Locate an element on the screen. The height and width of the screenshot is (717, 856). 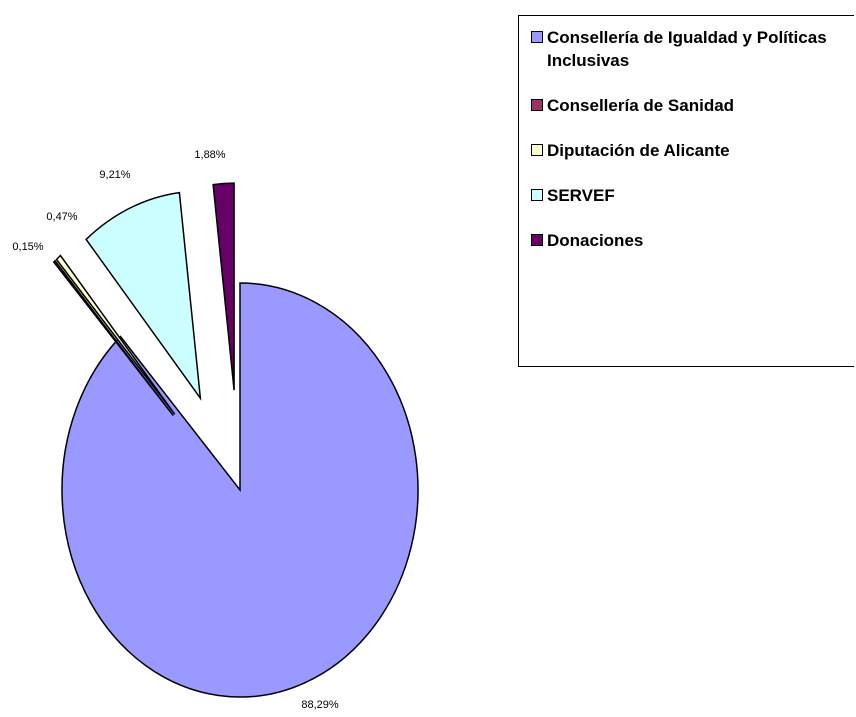
data-label: 0,15% is located at coordinates (27, 247).